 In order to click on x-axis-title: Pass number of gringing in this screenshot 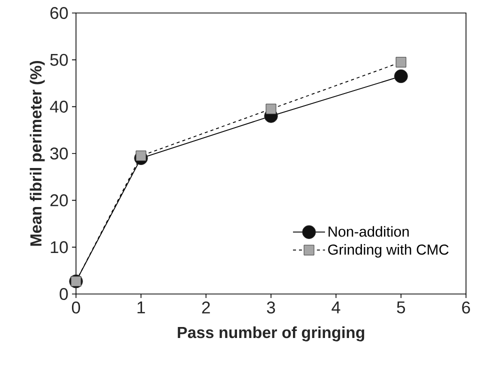, I will do `click(271, 334)`.